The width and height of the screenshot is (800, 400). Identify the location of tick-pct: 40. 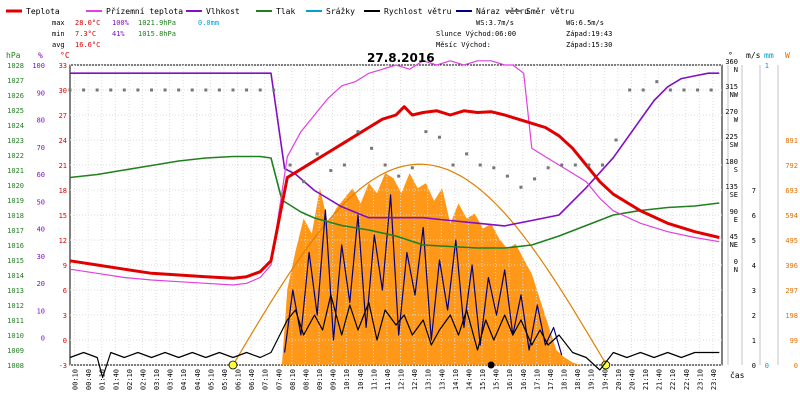
(41, 230).